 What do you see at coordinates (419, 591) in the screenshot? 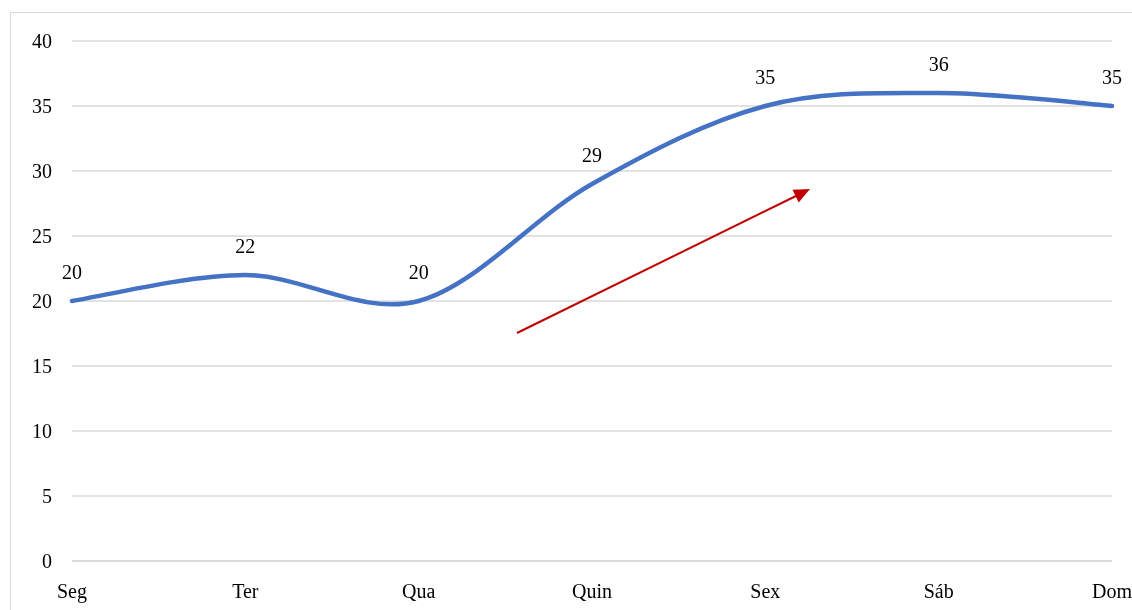
I see `x-tick-label: Qua` at bounding box center [419, 591].